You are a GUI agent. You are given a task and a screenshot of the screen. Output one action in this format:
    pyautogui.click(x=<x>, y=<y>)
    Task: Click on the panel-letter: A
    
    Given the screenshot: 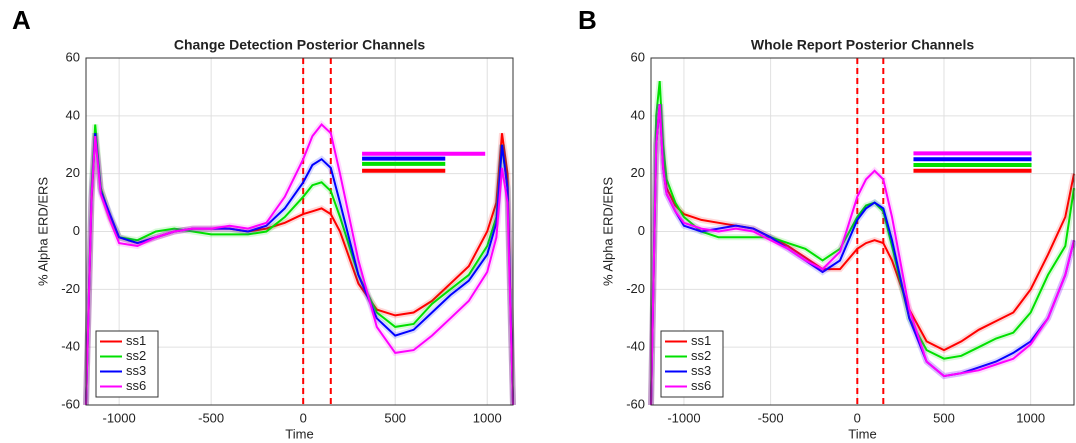 What is the action you would take?
    pyautogui.click(x=21, y=20)
    